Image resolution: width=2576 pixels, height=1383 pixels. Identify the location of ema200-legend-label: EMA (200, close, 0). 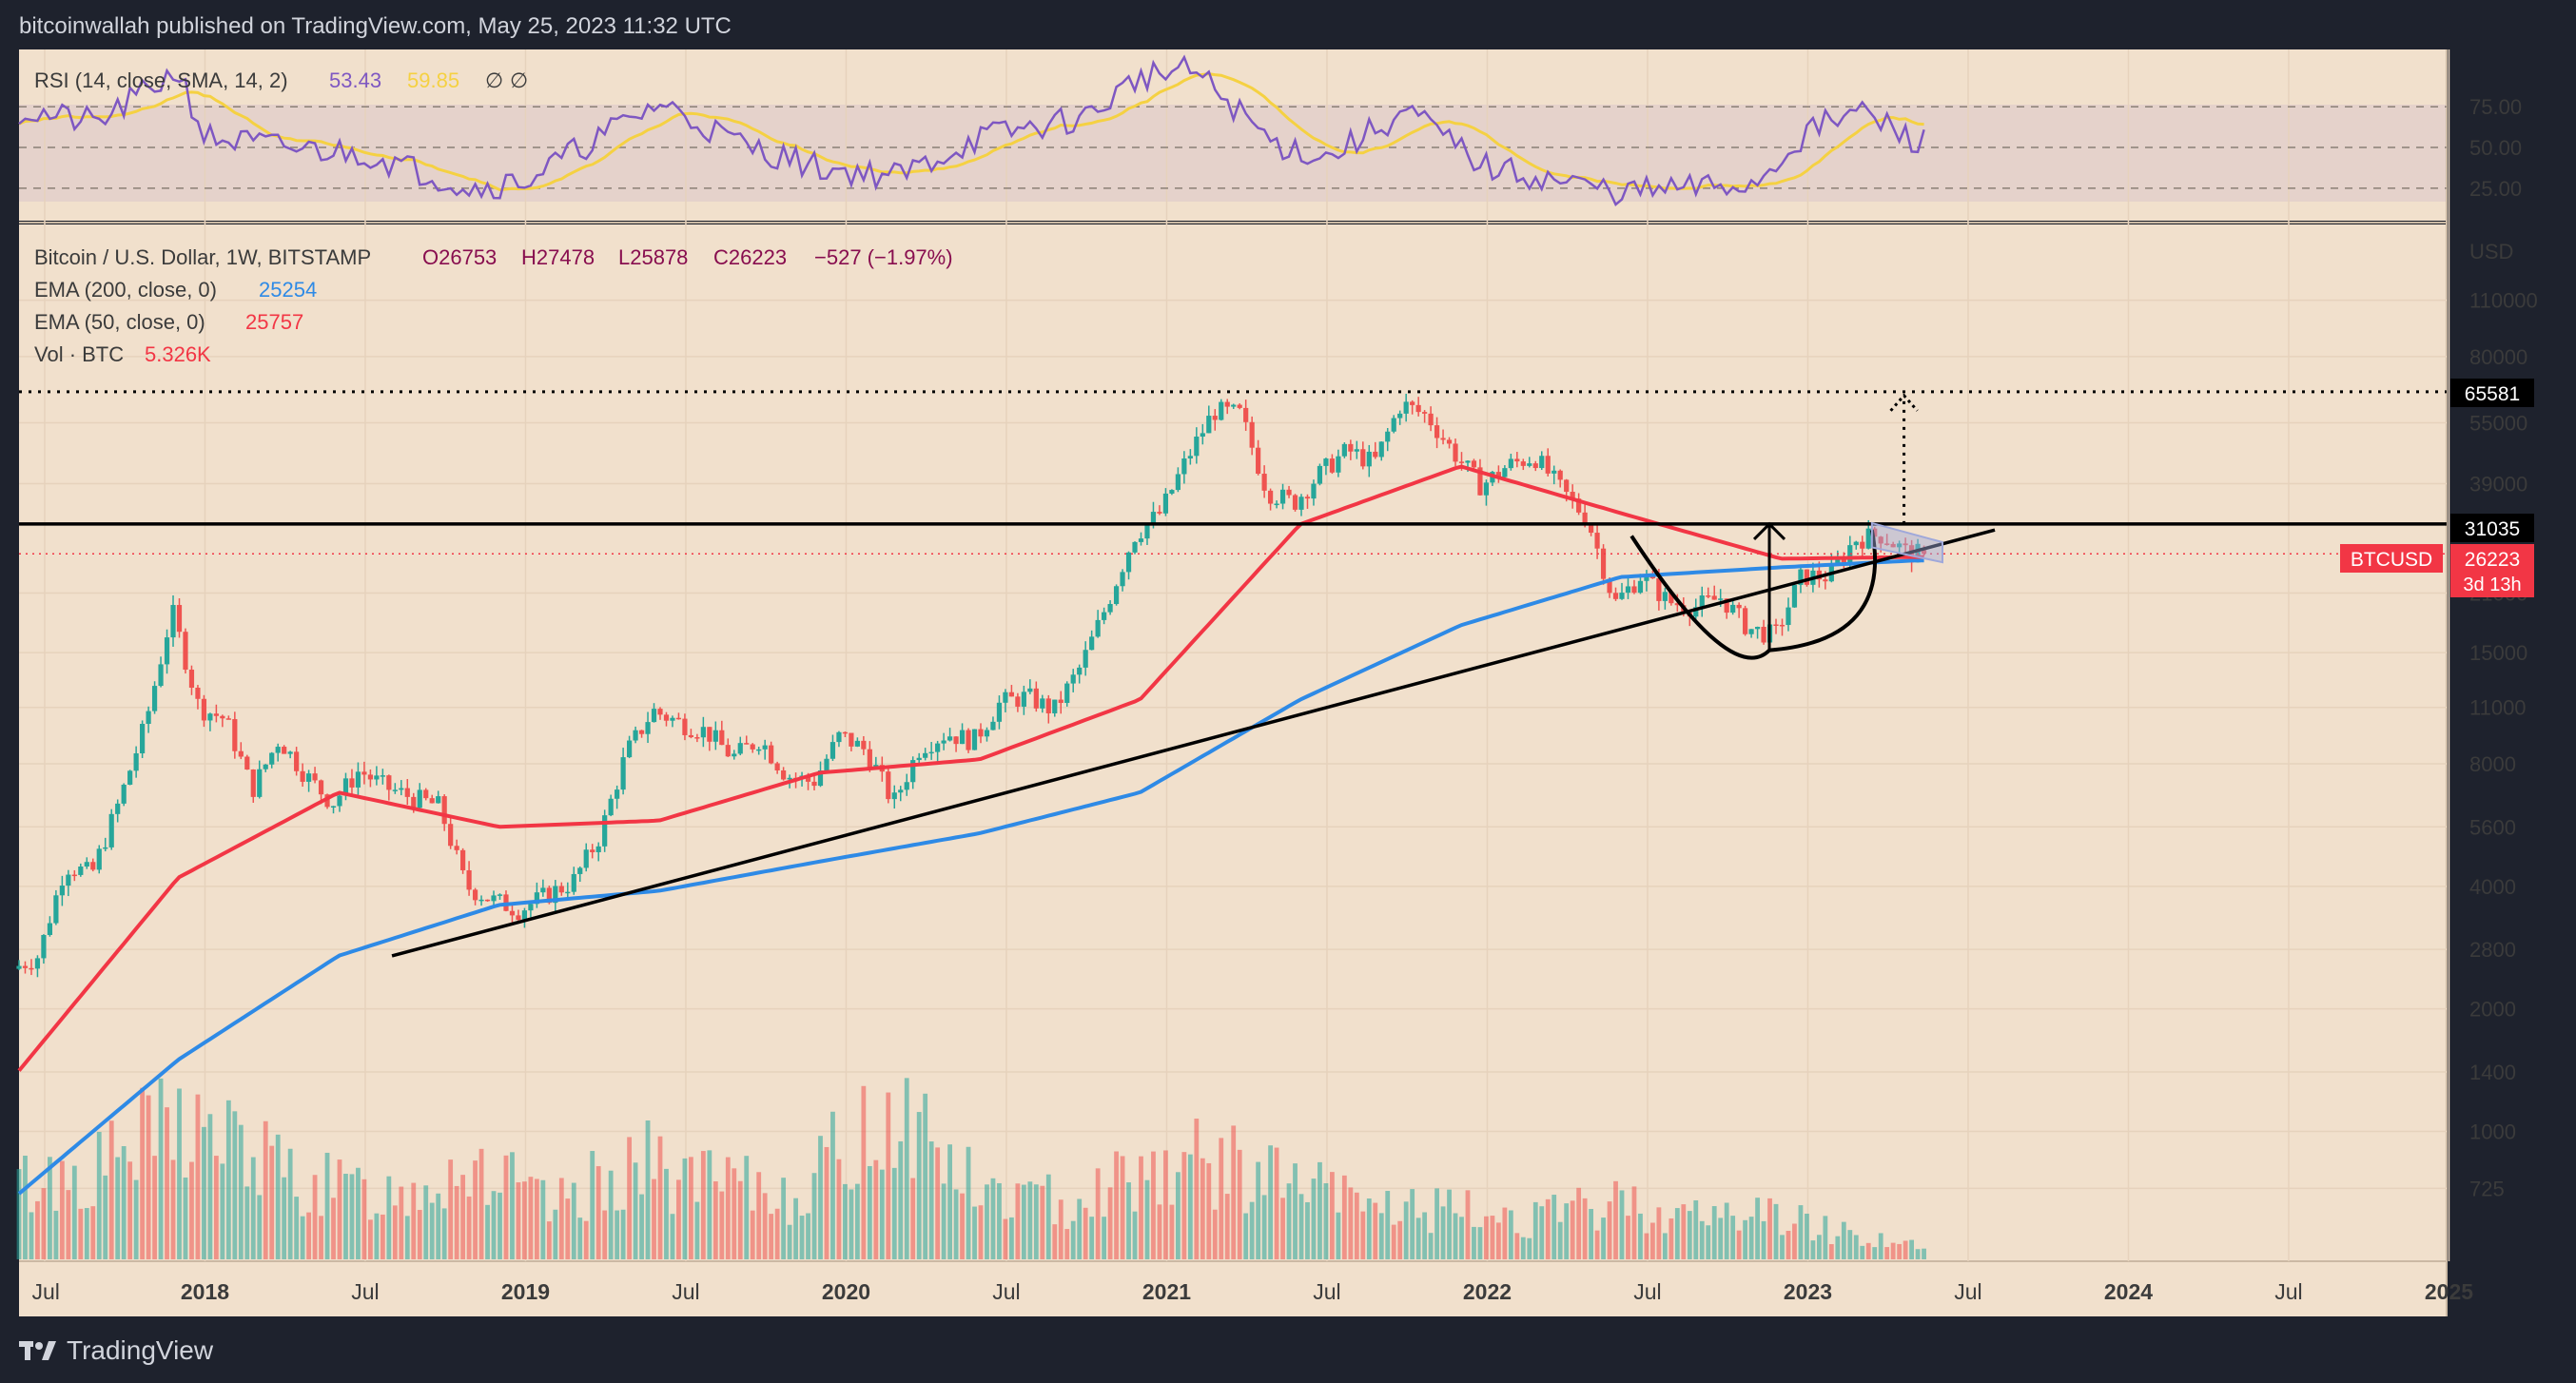
(125, 290).